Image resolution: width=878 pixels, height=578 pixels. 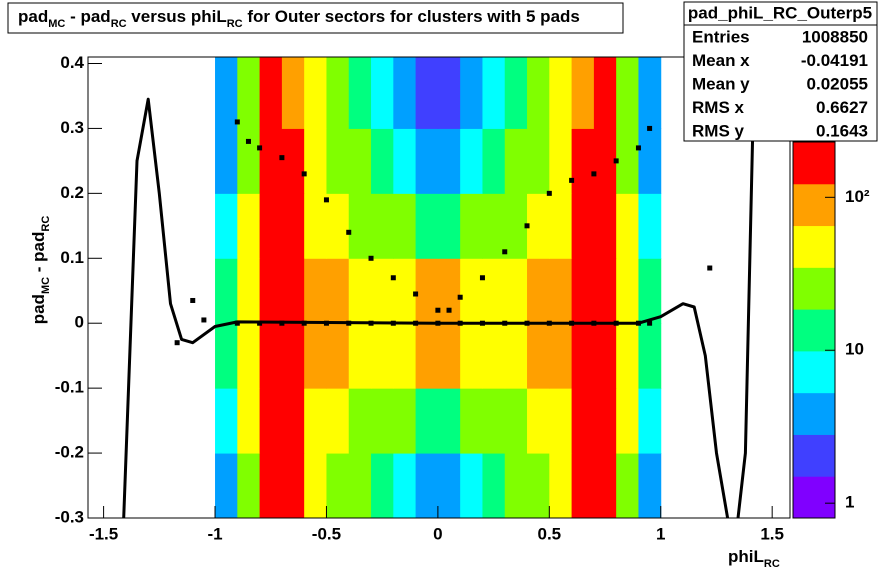 What do you see at coordinates (72, 127) in the screenshot?
I see `y-tick-label: 0.3` at bounding box center [72, 127].